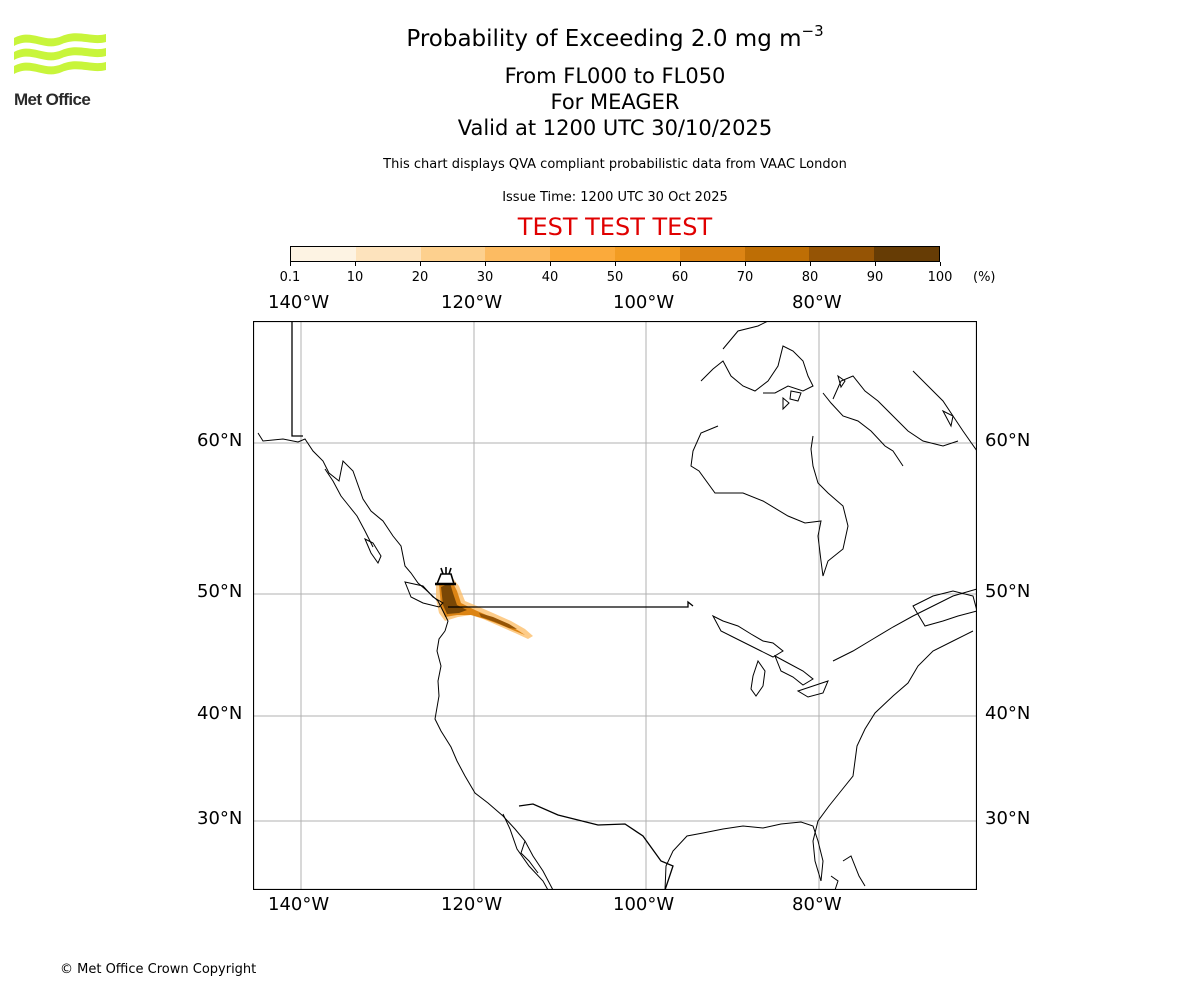 This screenshot has height=1000, width=1200. I want to click on colorbar, so click(615, 254).